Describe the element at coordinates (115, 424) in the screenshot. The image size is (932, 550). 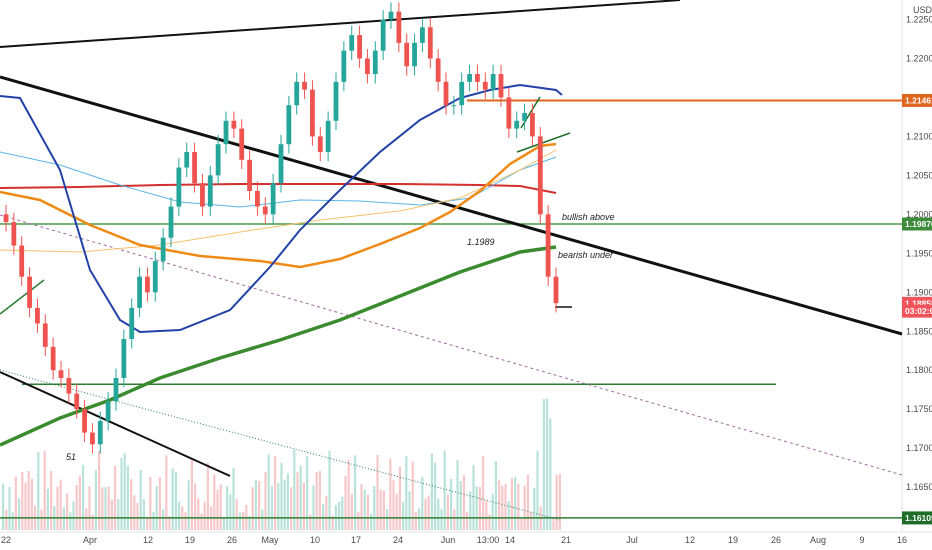
I see `trendline-lower` at that location.